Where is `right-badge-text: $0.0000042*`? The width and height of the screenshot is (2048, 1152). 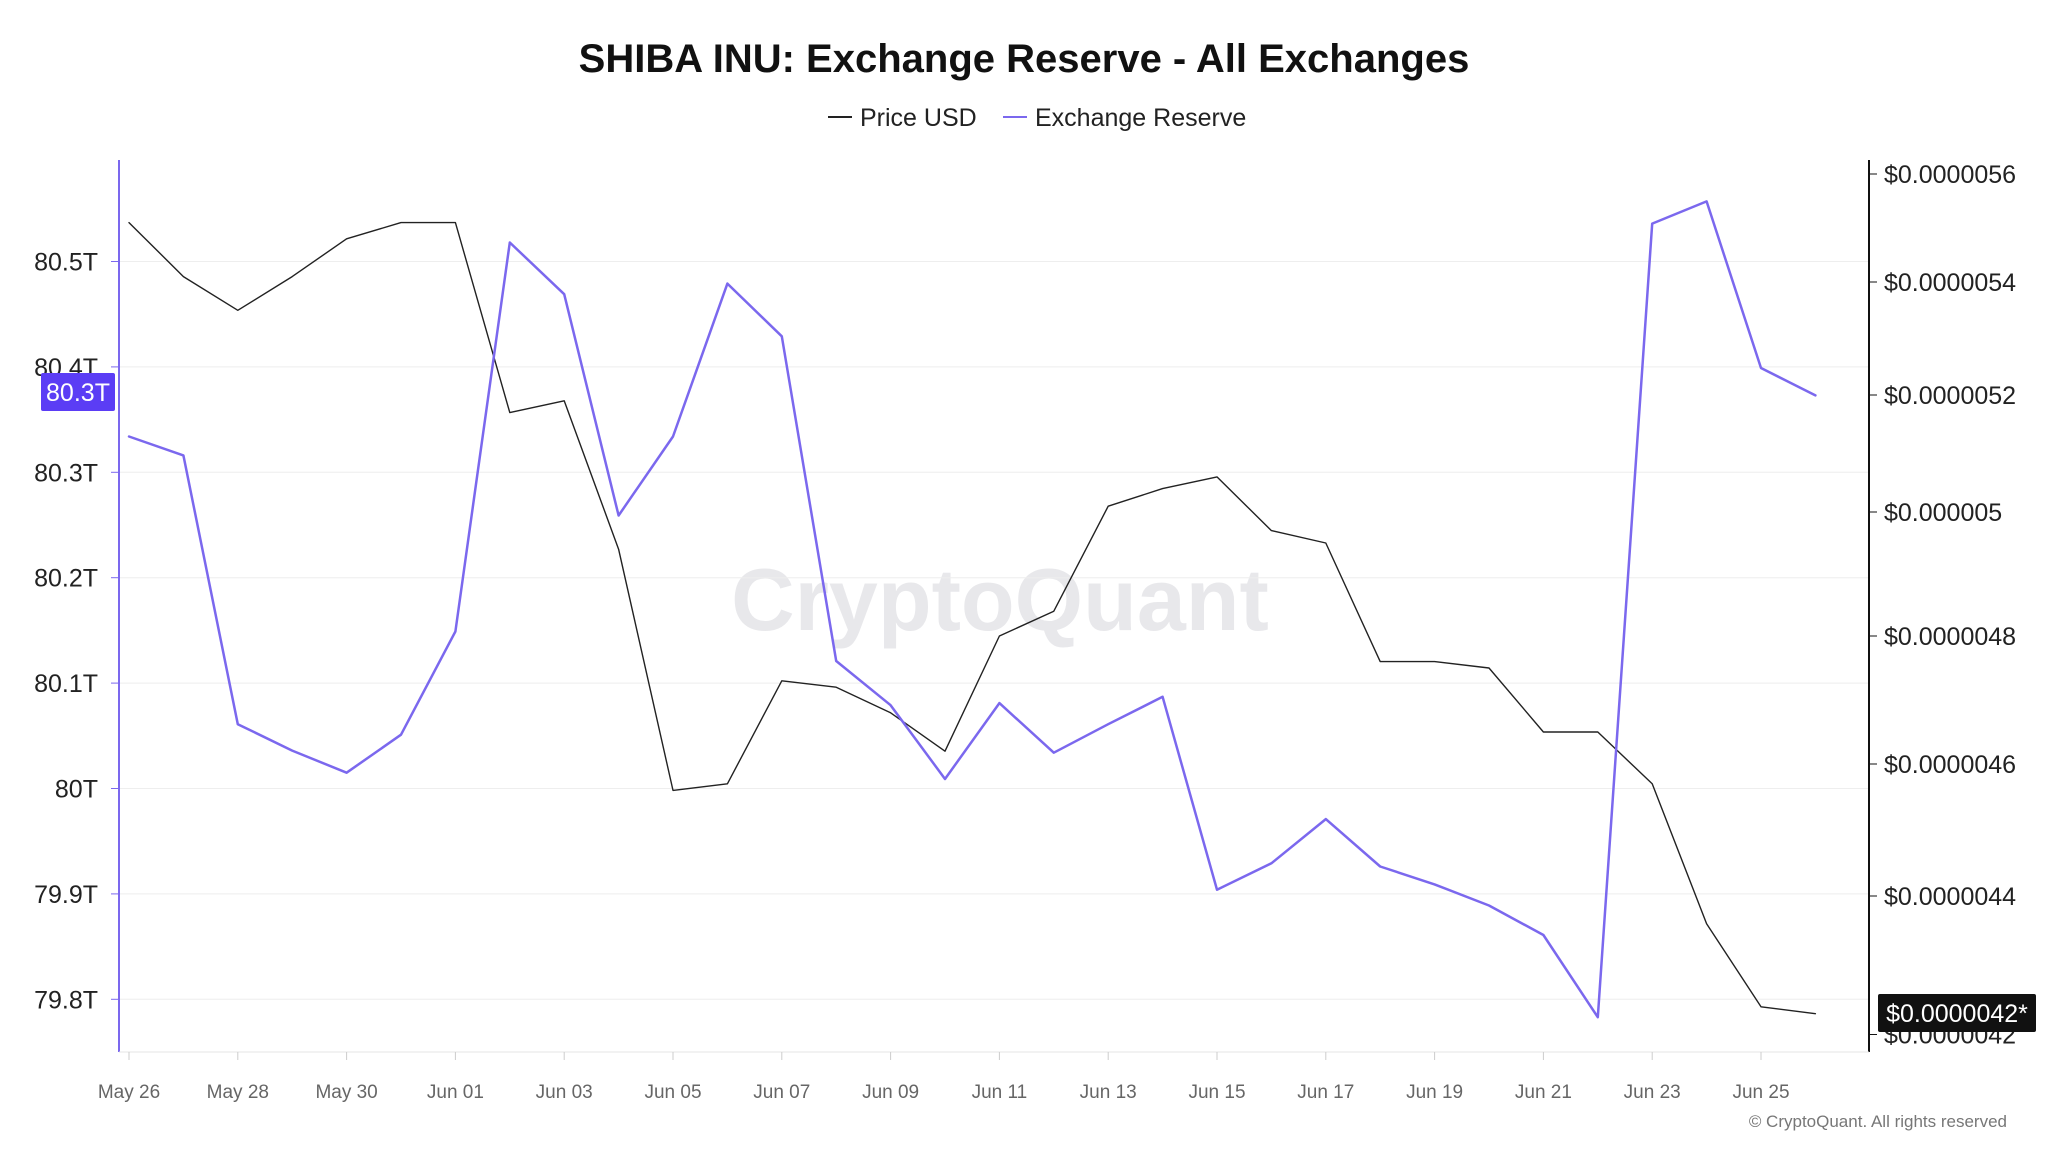
right-badge-text: $0.0000042* is located at coordinates (1957, 1014).